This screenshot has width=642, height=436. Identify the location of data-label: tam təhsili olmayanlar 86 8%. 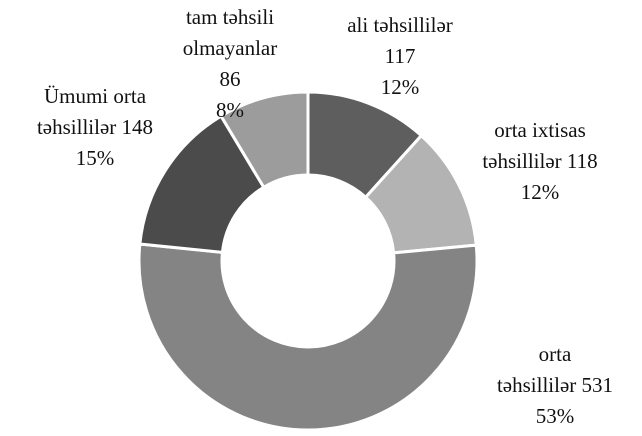
(230, 64).